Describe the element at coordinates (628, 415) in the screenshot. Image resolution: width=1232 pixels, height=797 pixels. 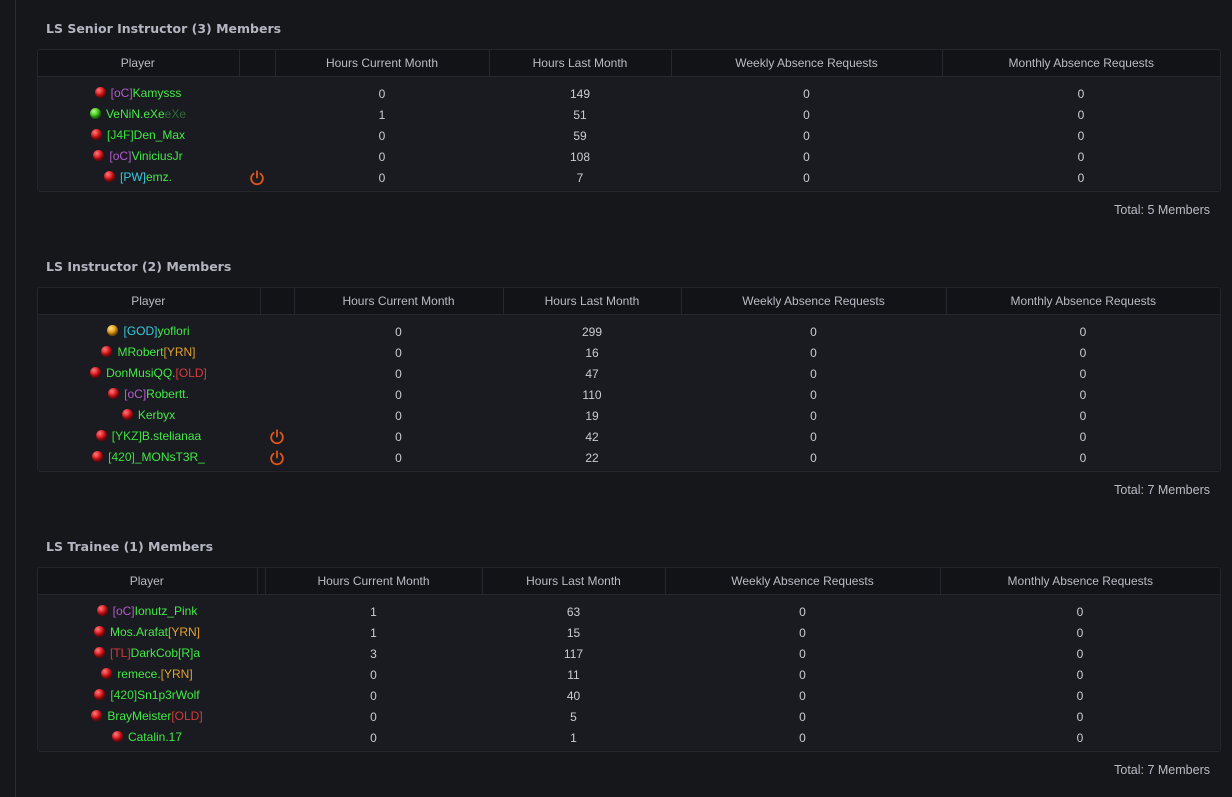
I see `table-row: Kerbyx 0 19 0 0` at that location.